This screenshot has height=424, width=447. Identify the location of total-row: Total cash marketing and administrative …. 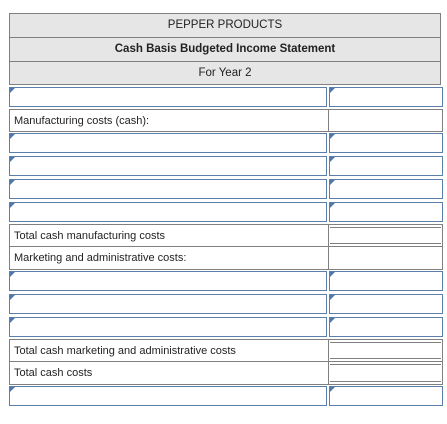
(226, 350).